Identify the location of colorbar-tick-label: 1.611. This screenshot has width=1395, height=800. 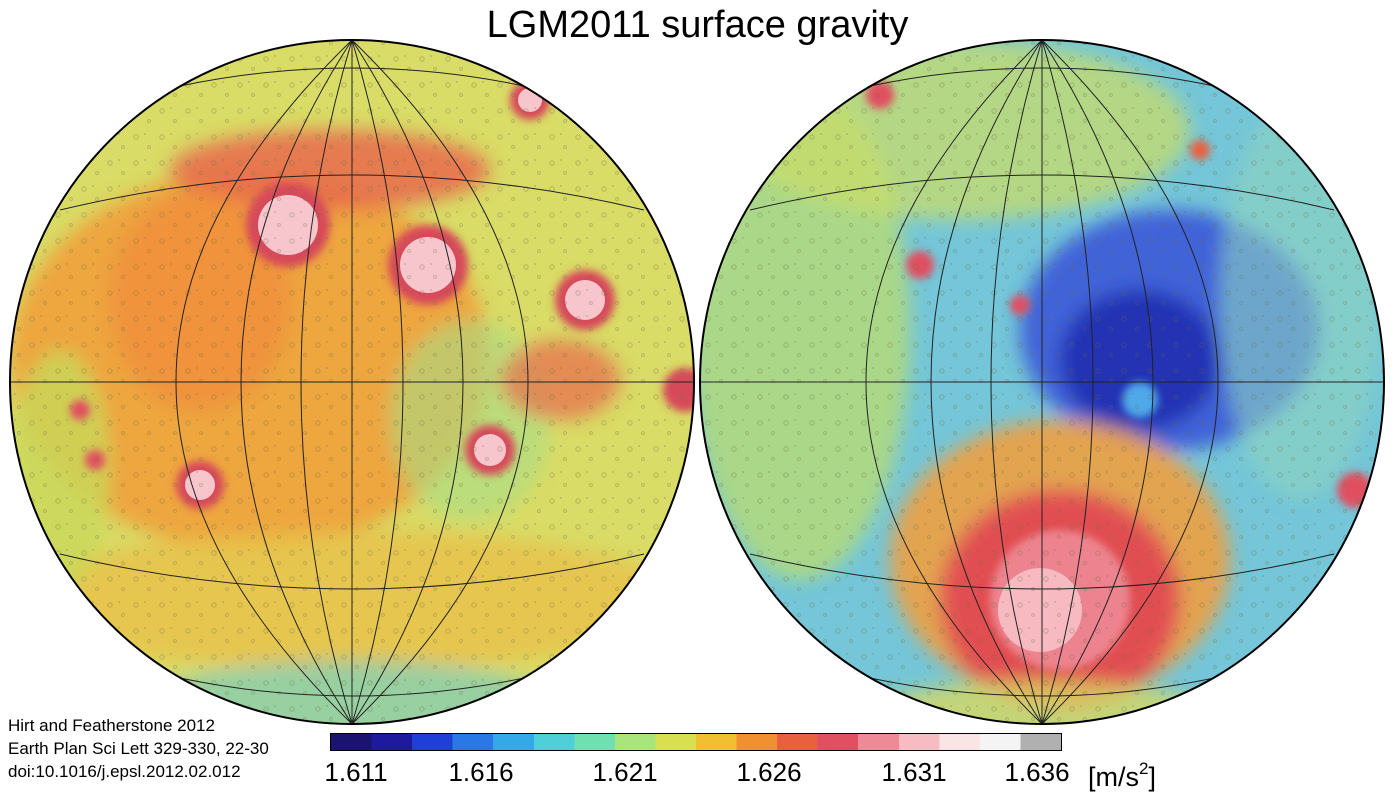
(356, 772).